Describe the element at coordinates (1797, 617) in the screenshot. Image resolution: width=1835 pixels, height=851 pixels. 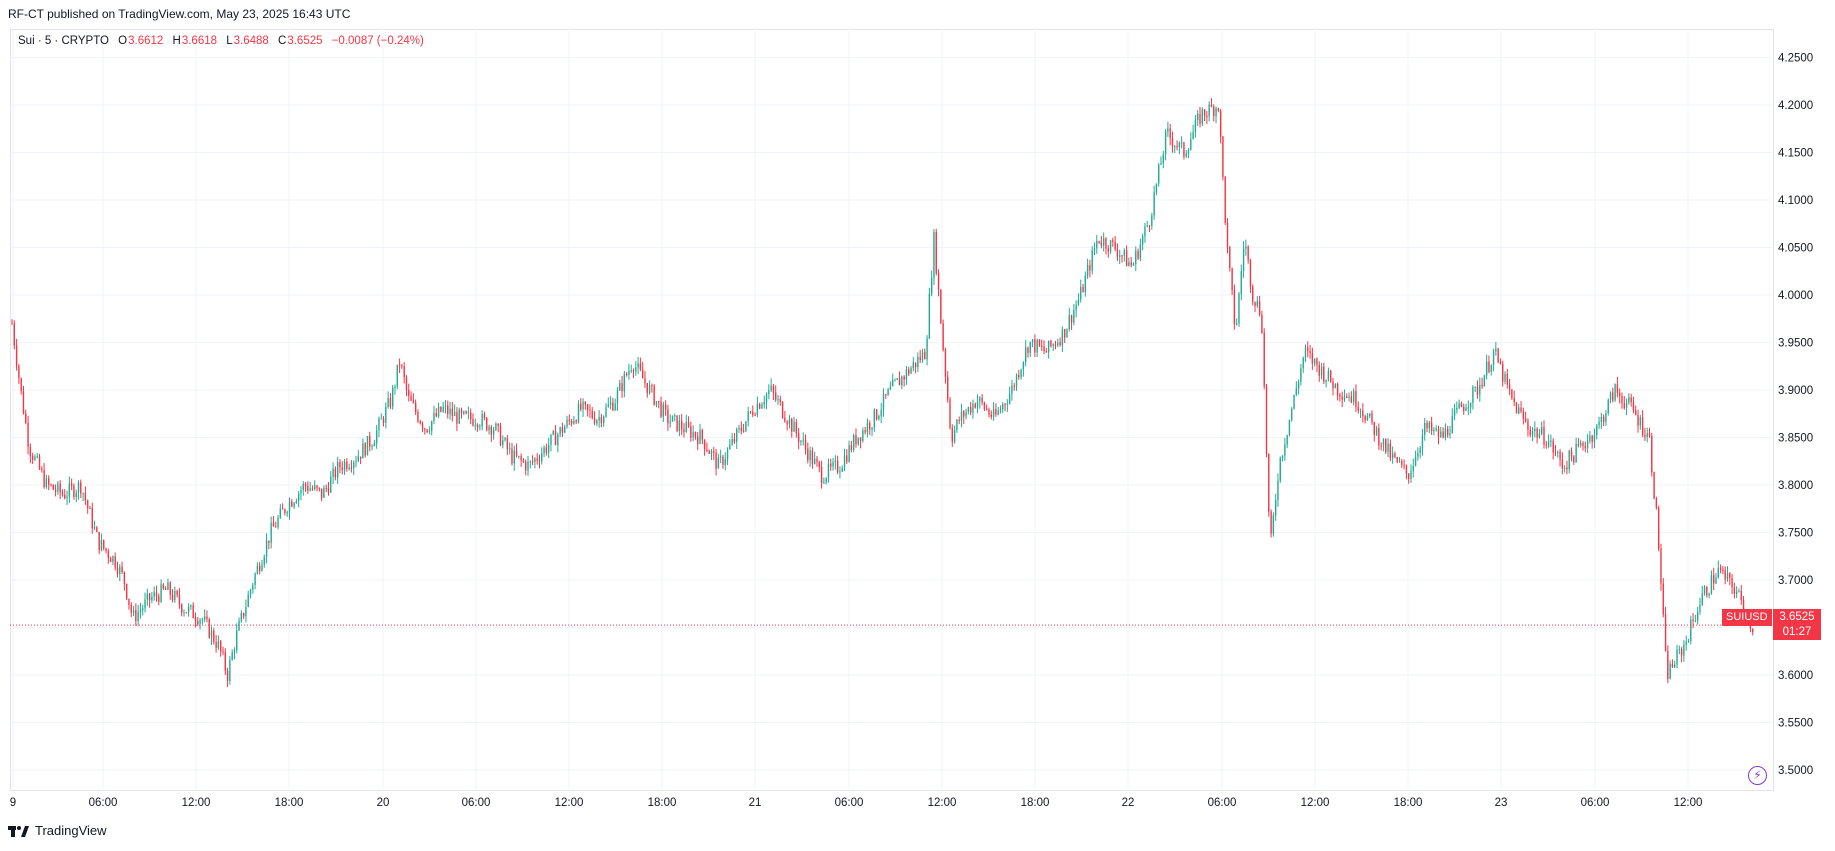
I see `last-price-value: 3.6525` at that location.